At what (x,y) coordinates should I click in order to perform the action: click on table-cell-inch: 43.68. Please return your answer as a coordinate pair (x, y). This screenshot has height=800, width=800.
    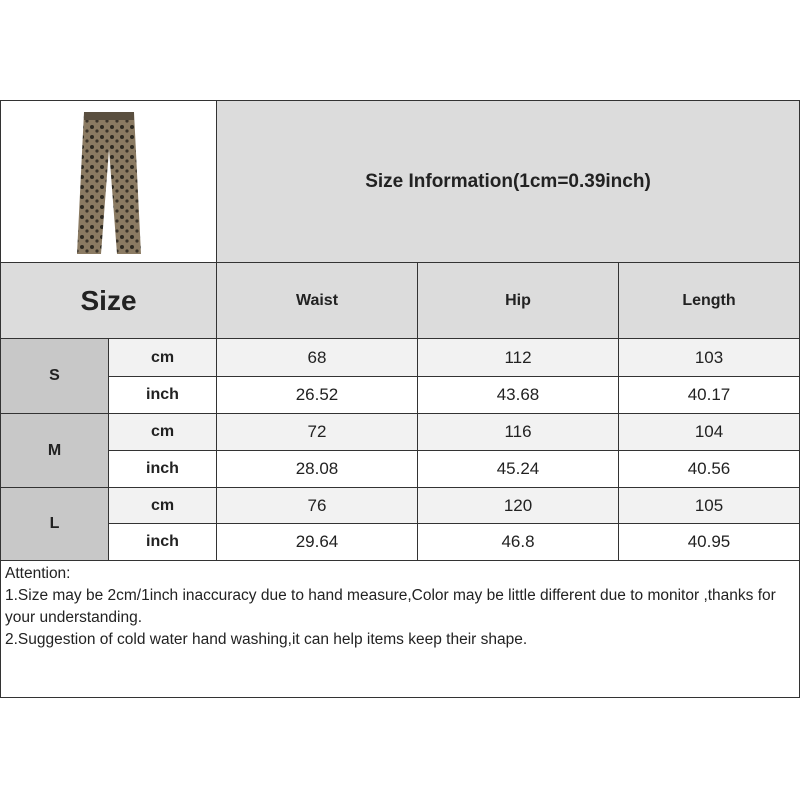
    Looking at the image, I should click on (518, 395).